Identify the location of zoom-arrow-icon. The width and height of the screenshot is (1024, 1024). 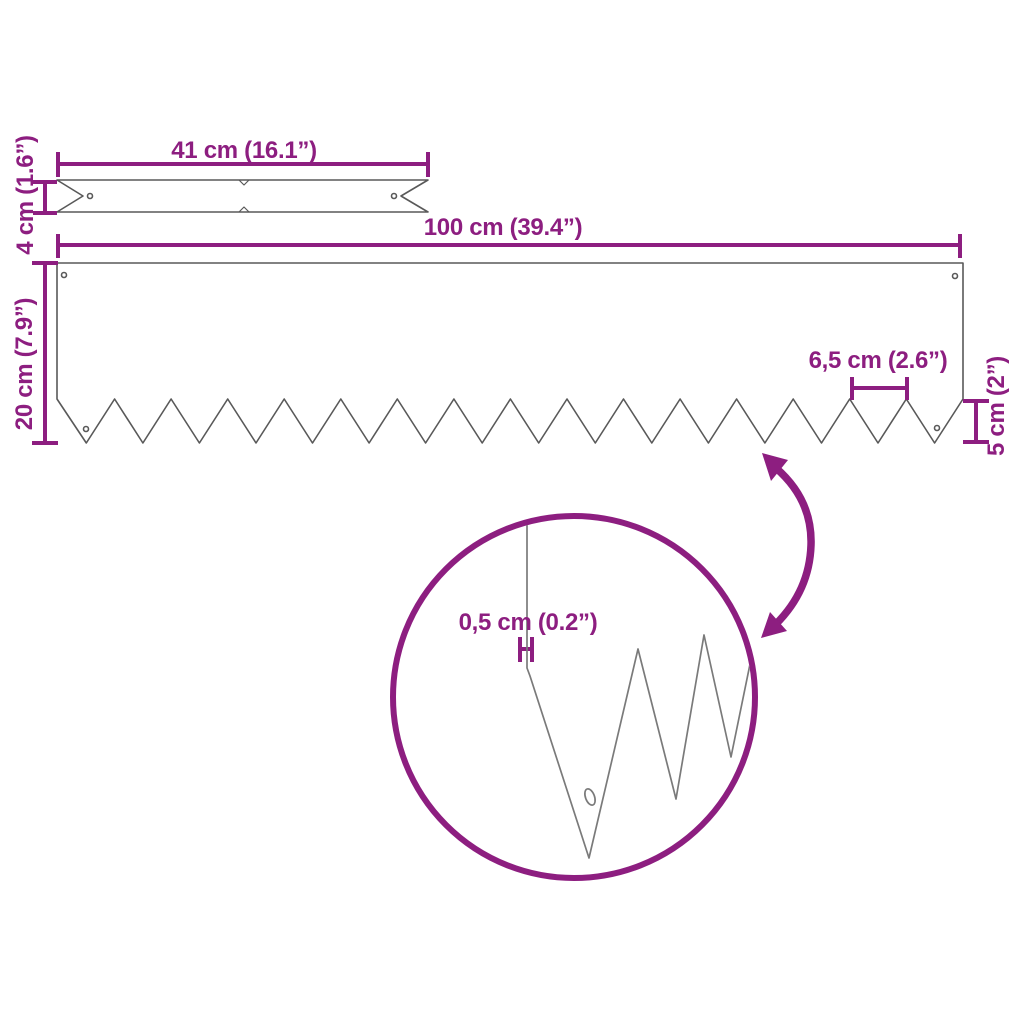
(788, 545).